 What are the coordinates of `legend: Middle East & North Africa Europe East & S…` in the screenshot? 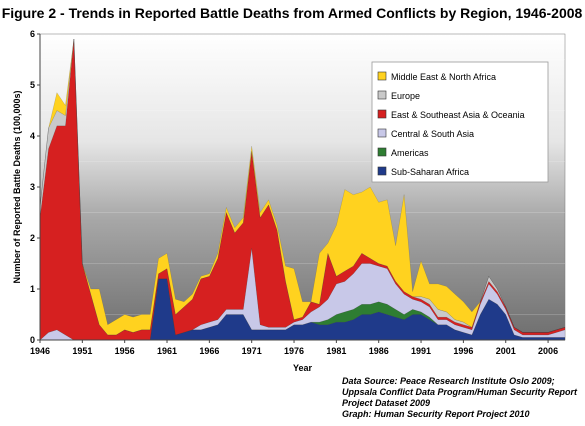 It's located at (460, 122).